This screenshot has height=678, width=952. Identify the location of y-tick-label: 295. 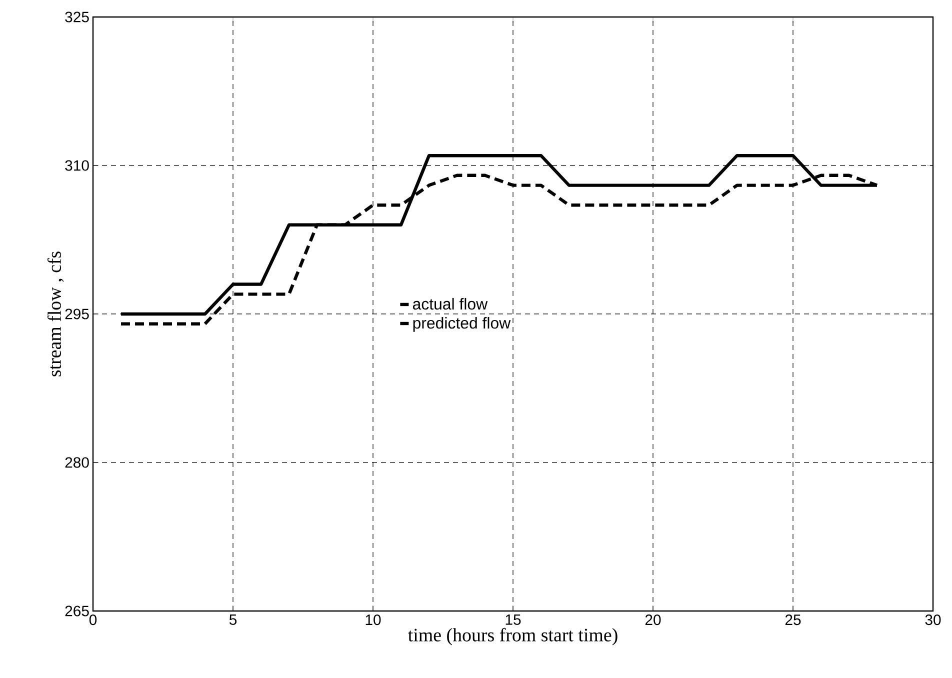
(77, 314).